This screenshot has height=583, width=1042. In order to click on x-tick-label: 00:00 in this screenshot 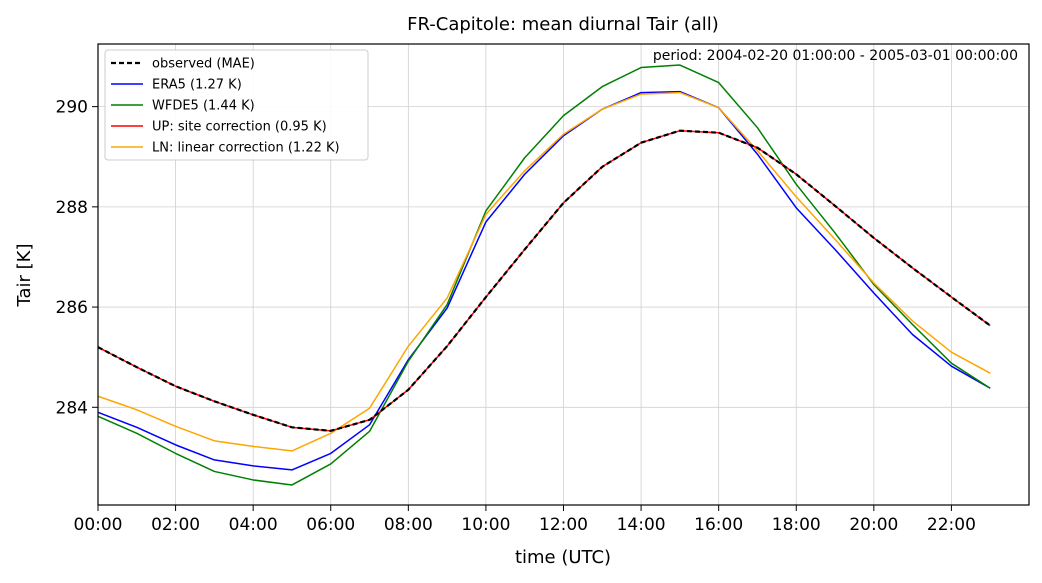, I will do `click(98, 525)`.